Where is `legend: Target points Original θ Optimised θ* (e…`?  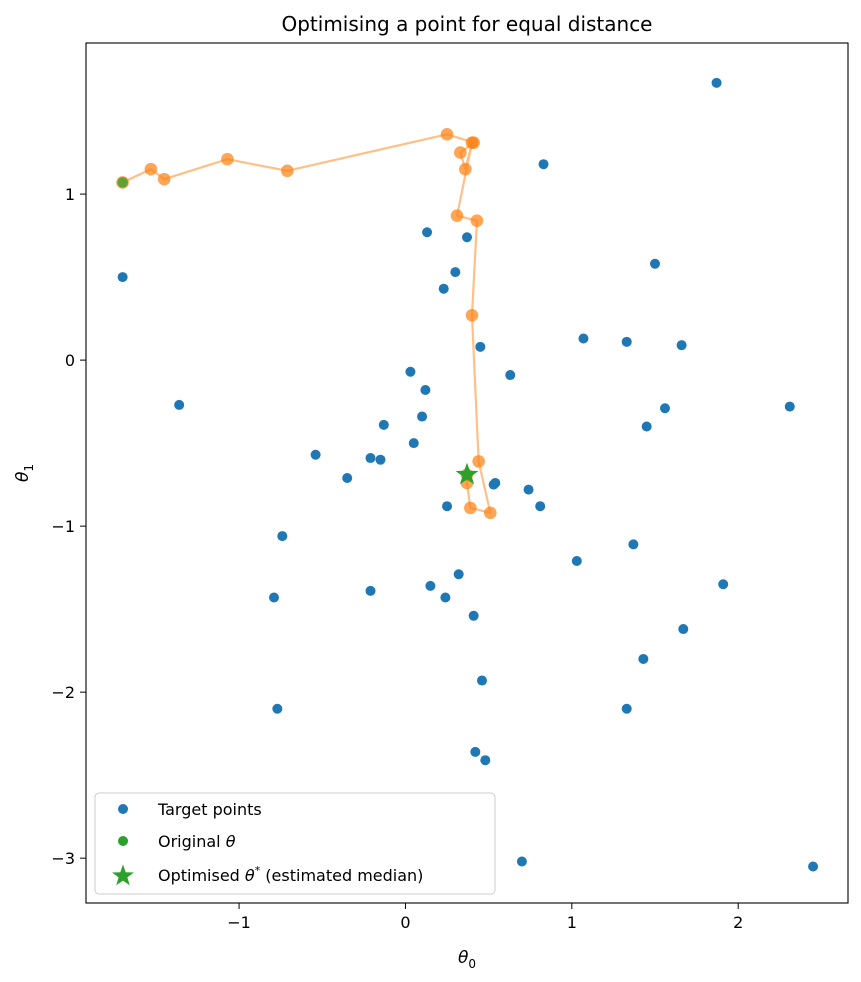
legend: Target points Original θ Optimised θ* (e… is located at coordinates (295, 843).